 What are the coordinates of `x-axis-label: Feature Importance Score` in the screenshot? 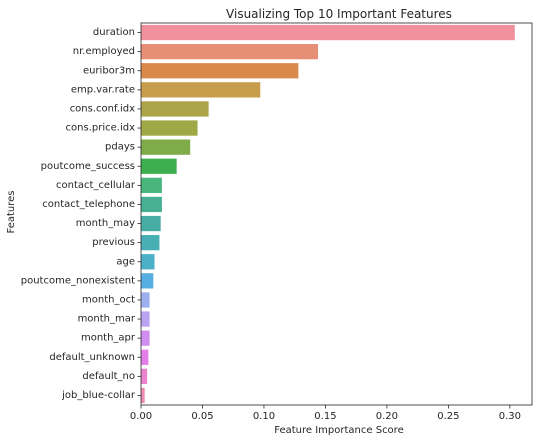 It's located at (338, 430).